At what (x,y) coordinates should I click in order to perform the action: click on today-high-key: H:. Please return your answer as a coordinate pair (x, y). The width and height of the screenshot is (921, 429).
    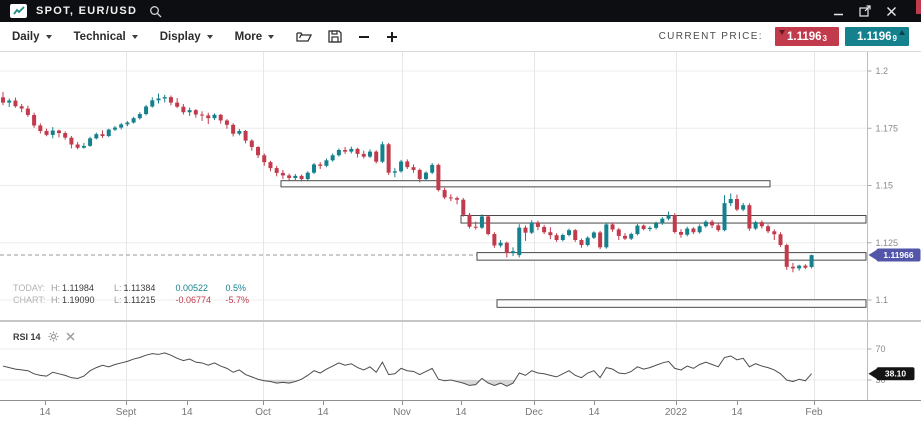
    Looking at the image, I should click on (55, 288).